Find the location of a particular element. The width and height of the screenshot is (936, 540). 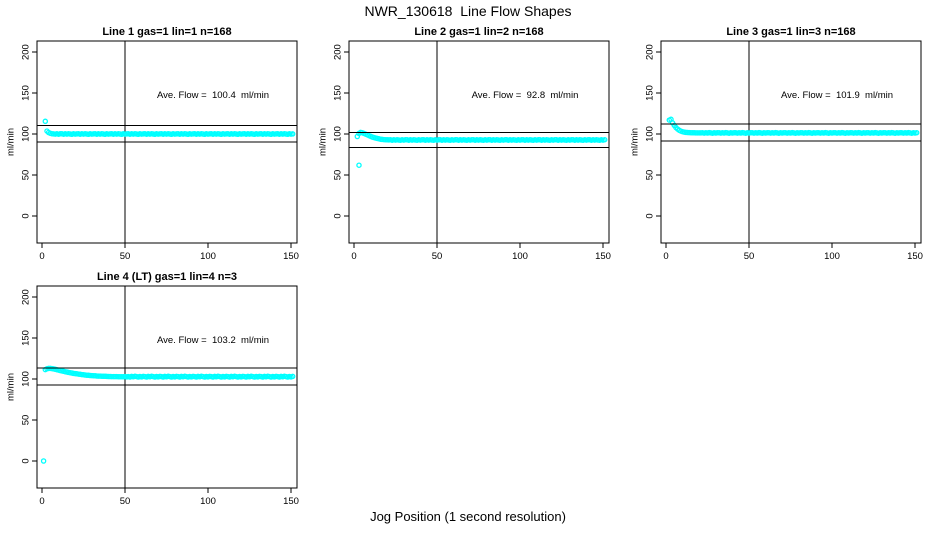

panel-title: Line 1 gas=1 lin=1 n=168 is located at coordinates (166, 32).